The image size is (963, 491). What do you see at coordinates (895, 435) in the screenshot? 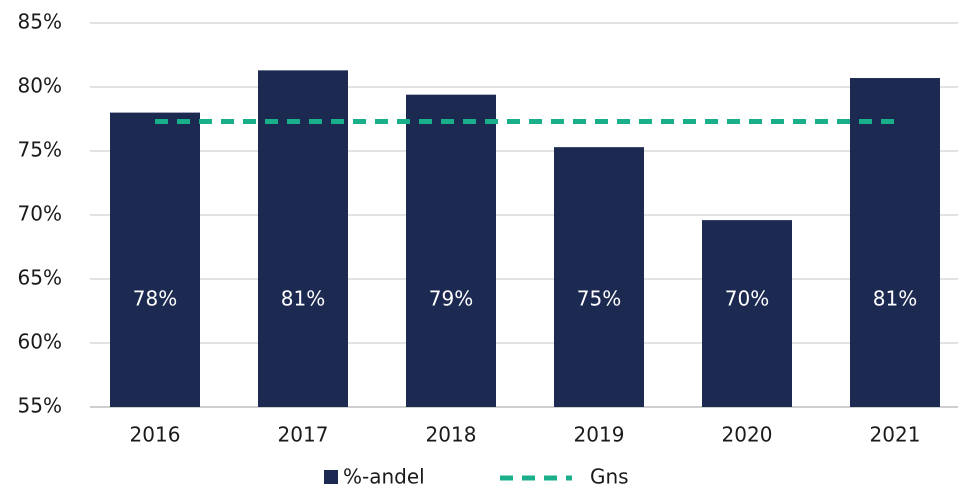
I see `x-tick-label: 2021` at bounding box center [895, 435].